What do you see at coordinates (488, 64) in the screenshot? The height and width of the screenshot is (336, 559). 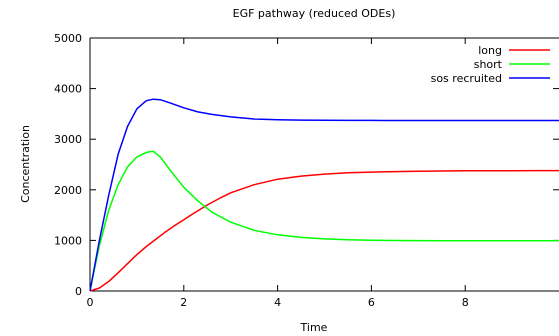 I see `legend-label: short` at bounding box center [488, 64].